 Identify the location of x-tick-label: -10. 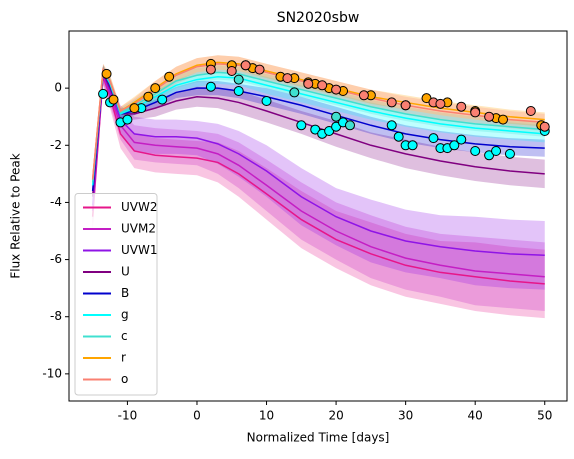
(128, 416).